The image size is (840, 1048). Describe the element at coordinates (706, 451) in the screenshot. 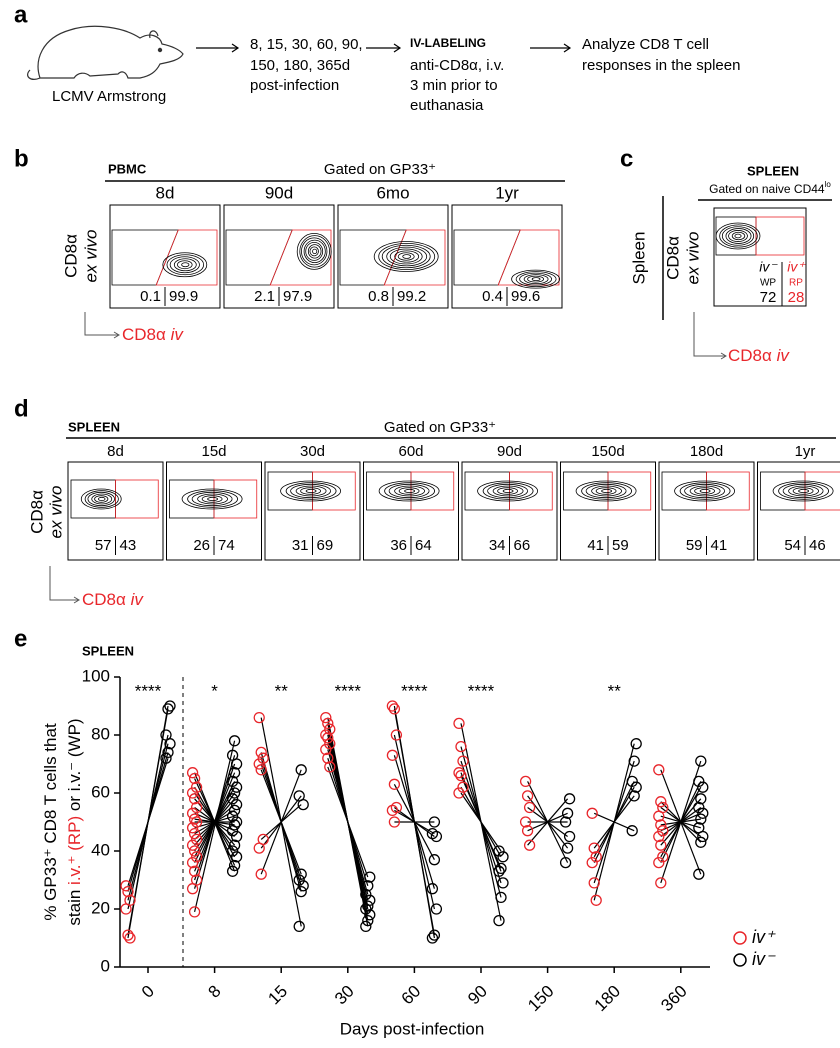

I see `time-label: 180d` at that location.